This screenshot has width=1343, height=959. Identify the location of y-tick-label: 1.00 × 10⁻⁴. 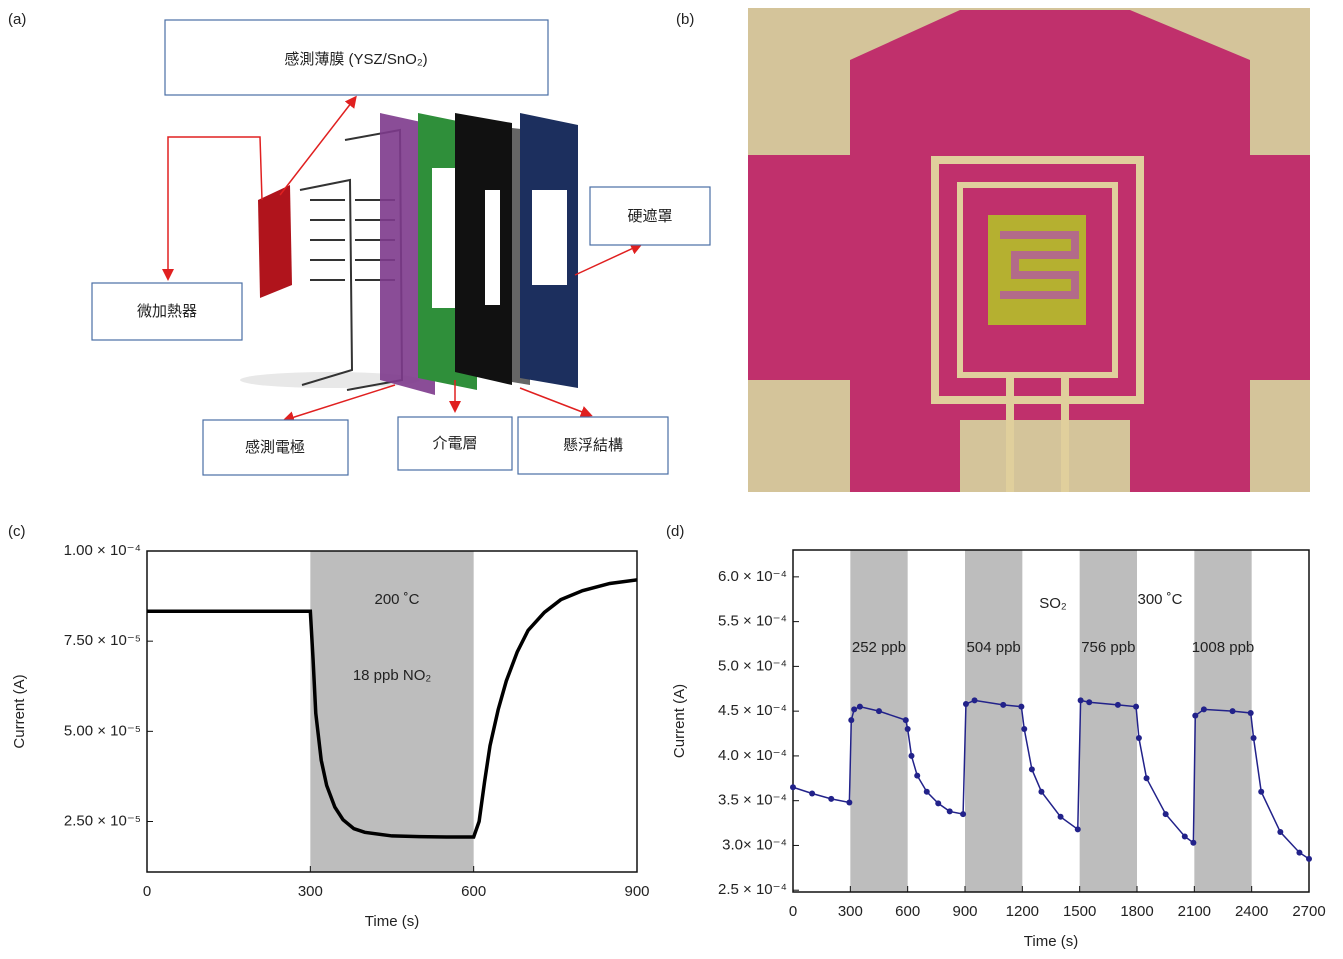
(102, 550).